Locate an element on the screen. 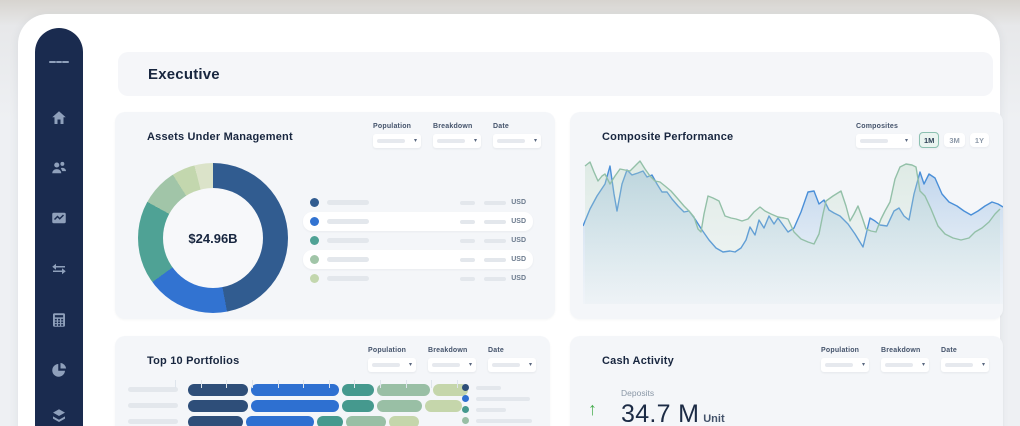  composites-dropdown: ▾ is located at coordinates (883, 141).